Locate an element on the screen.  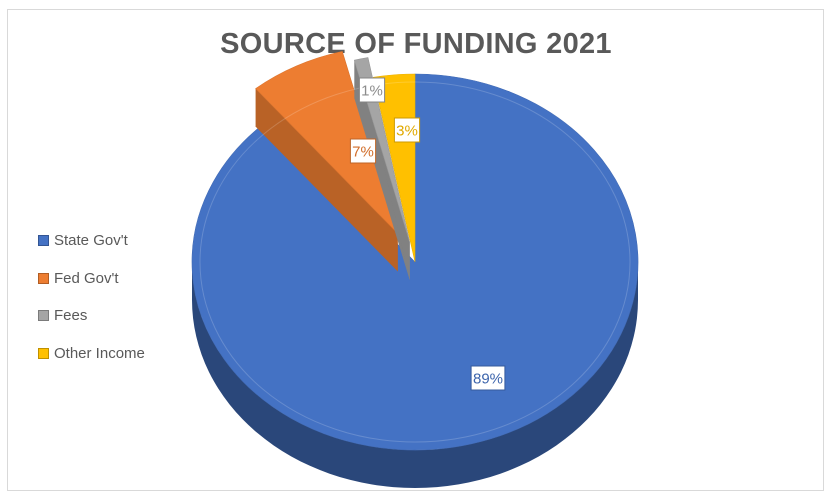
data-label-0: 89% is located at coordinates (488, 378).